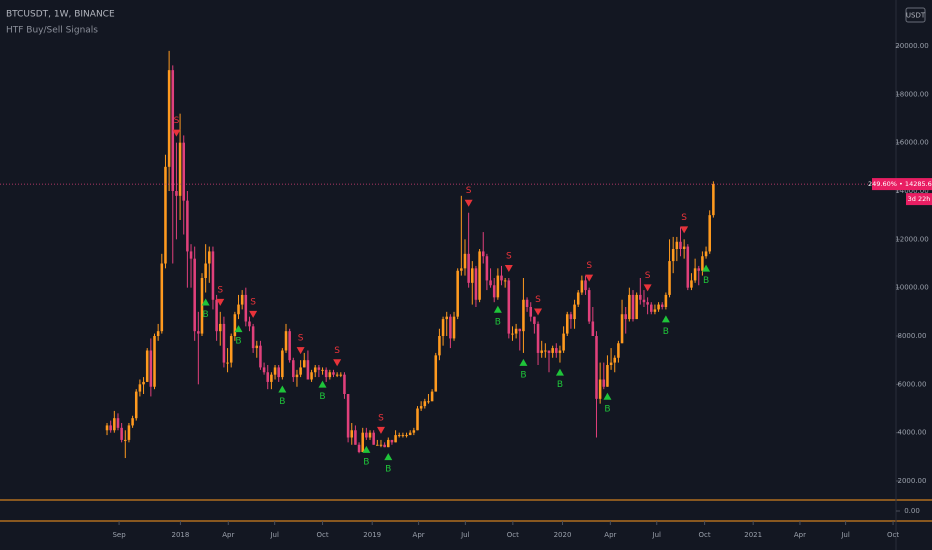  I want to click on indicator-name: HTF Buy/Sell Signals, so click(52, 31).